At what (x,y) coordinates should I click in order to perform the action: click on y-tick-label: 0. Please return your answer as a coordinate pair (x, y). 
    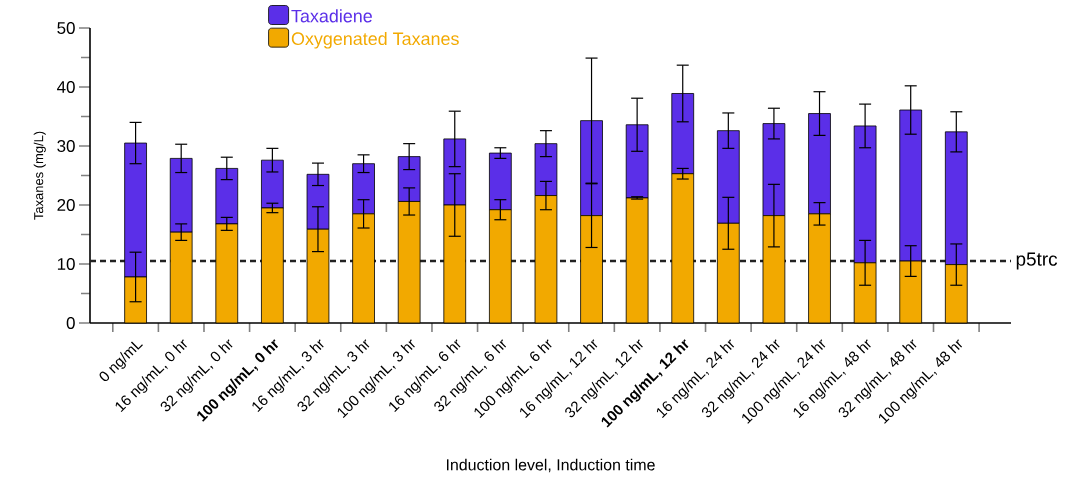
    Looking at the image, I should click on (70, 323).